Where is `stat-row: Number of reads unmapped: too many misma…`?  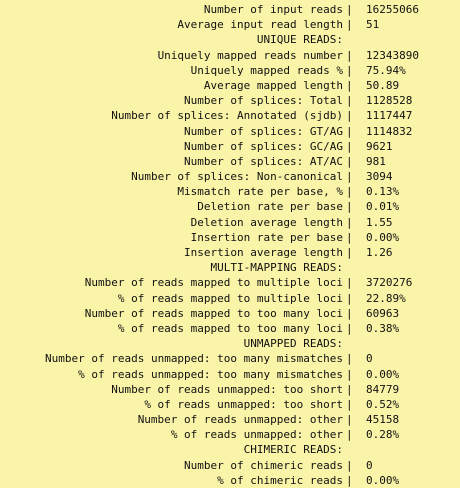
stat-row: Number of reads unmapped: too many misma… is located at coordinates (230, 358).